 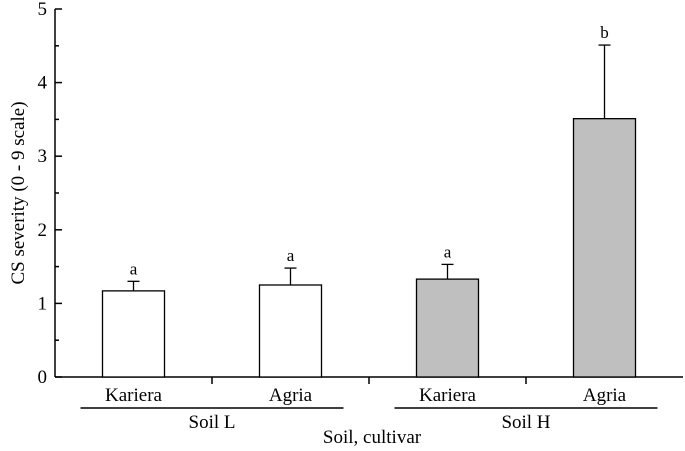 I want to click on y-tick-label: 0, so click(x=43, y=377).